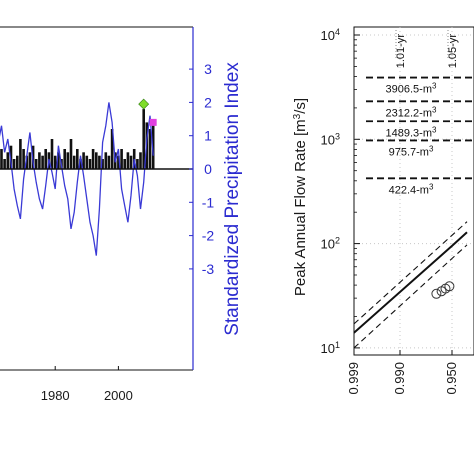 The height and width of the screenshot is (474, 474). I want to click on x-tick-label: 1980, so click(55, 395).